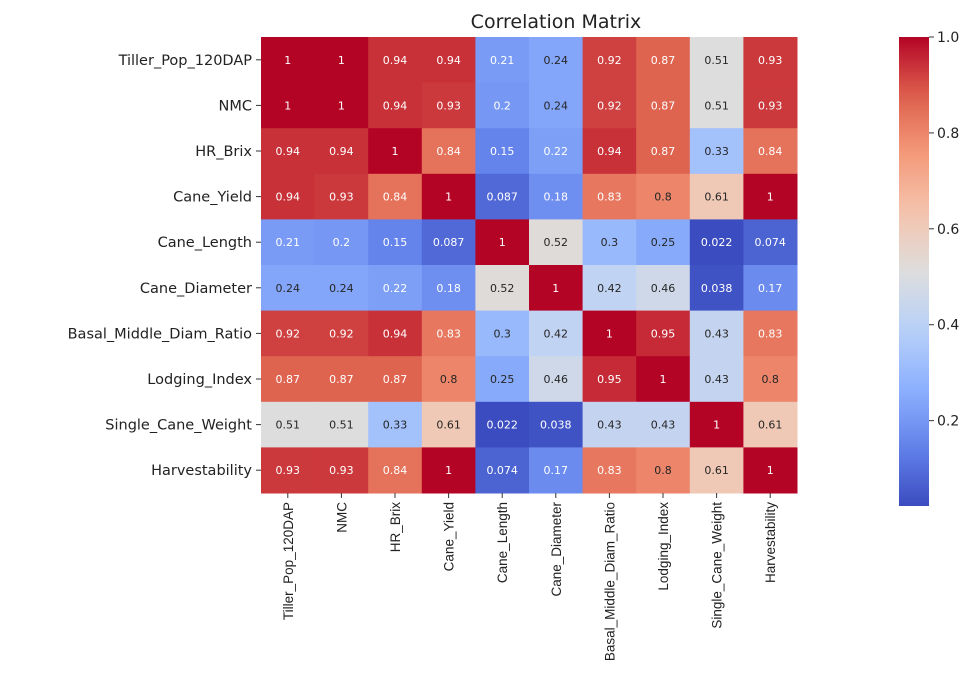  I want to click on cell-value-label: 0.87, so click(288, 379).